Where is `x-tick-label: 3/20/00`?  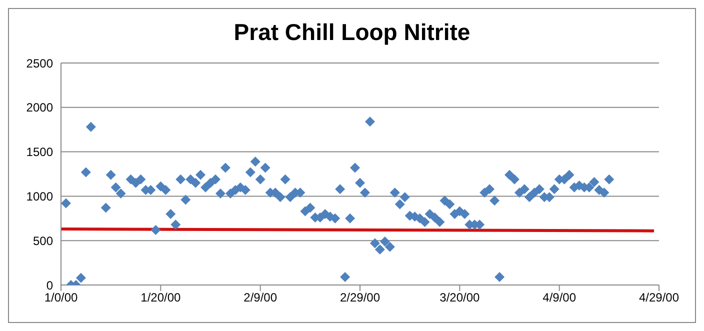 x-tick-label: 3/20/00 is located at coordinates (460, 297).